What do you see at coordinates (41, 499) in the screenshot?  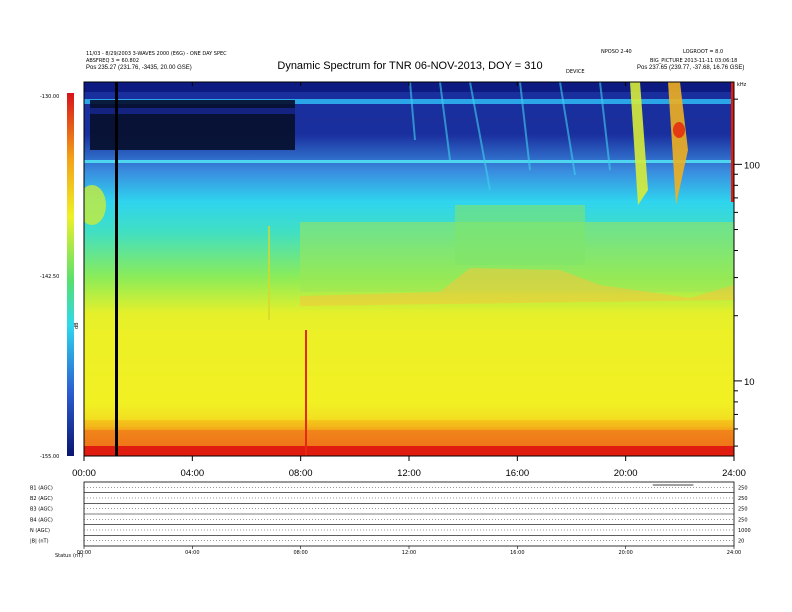 I see `sub-panel-label: B2 (AGC)` at bounding box center [41, 499].